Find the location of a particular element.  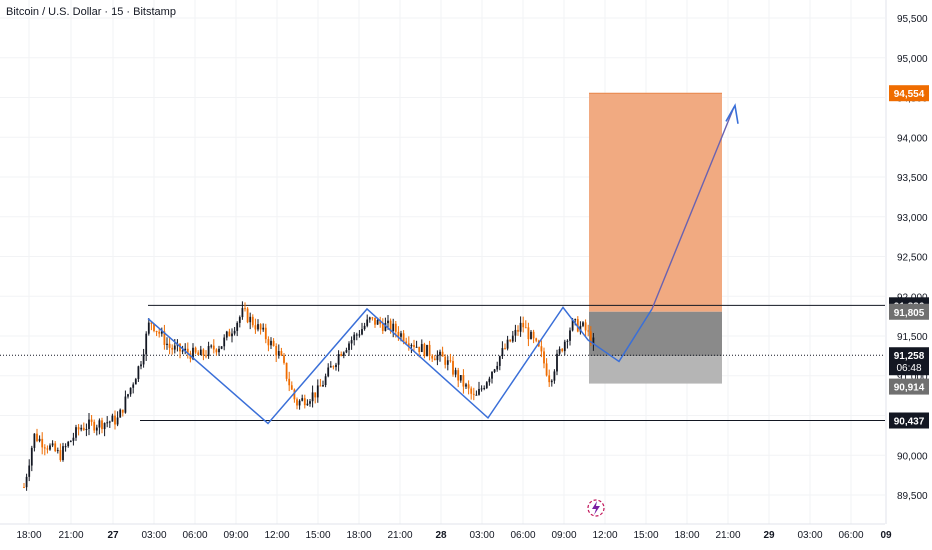

time-tick-label: 28 is located at coordinates (441, 535).